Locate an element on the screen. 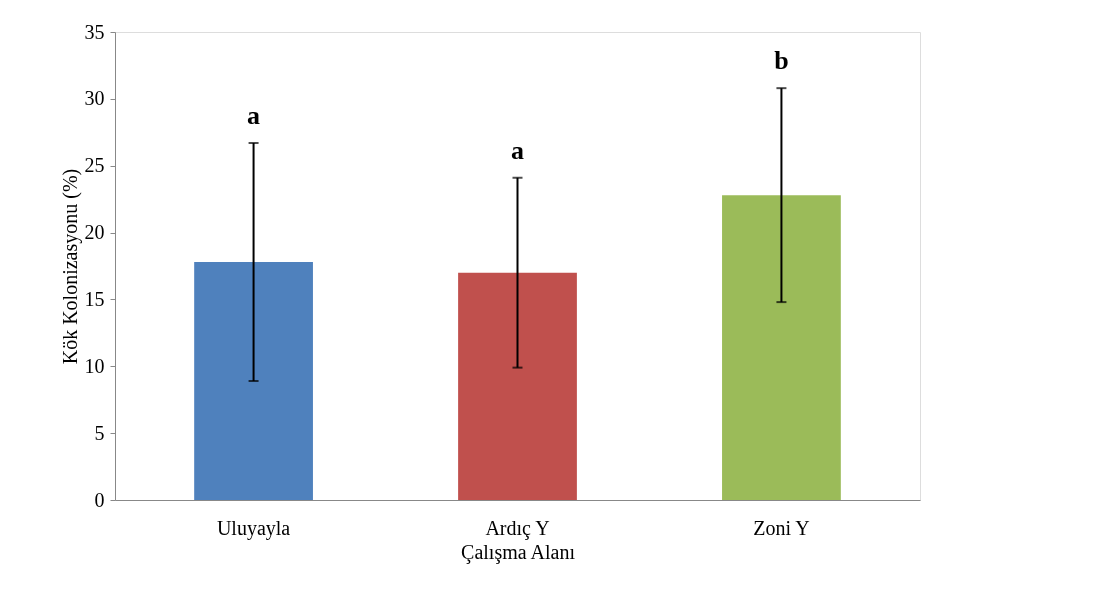  y-tick-label: 10 is located at coordinates (94, 365).